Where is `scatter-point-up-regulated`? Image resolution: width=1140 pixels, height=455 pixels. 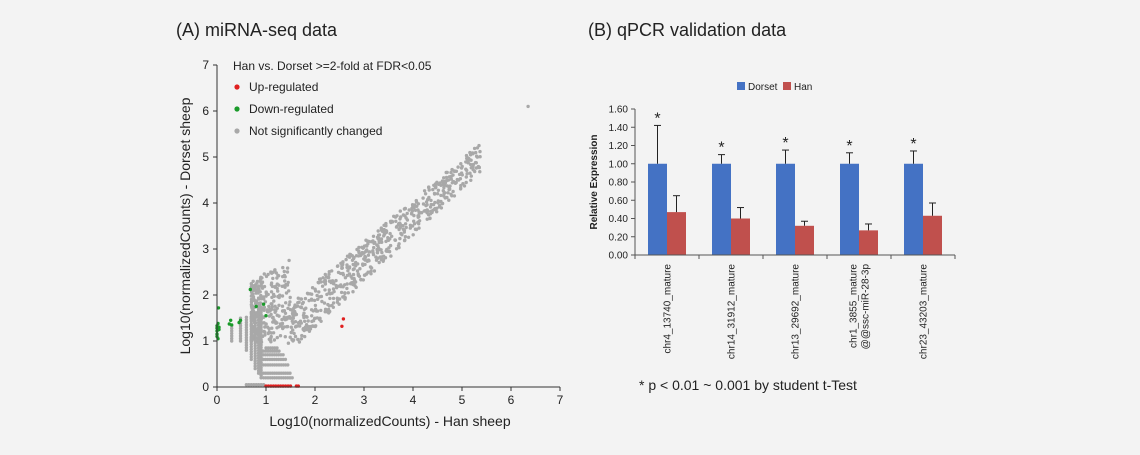 scatter-point-up-regulated is located at coordinates (343, 319).